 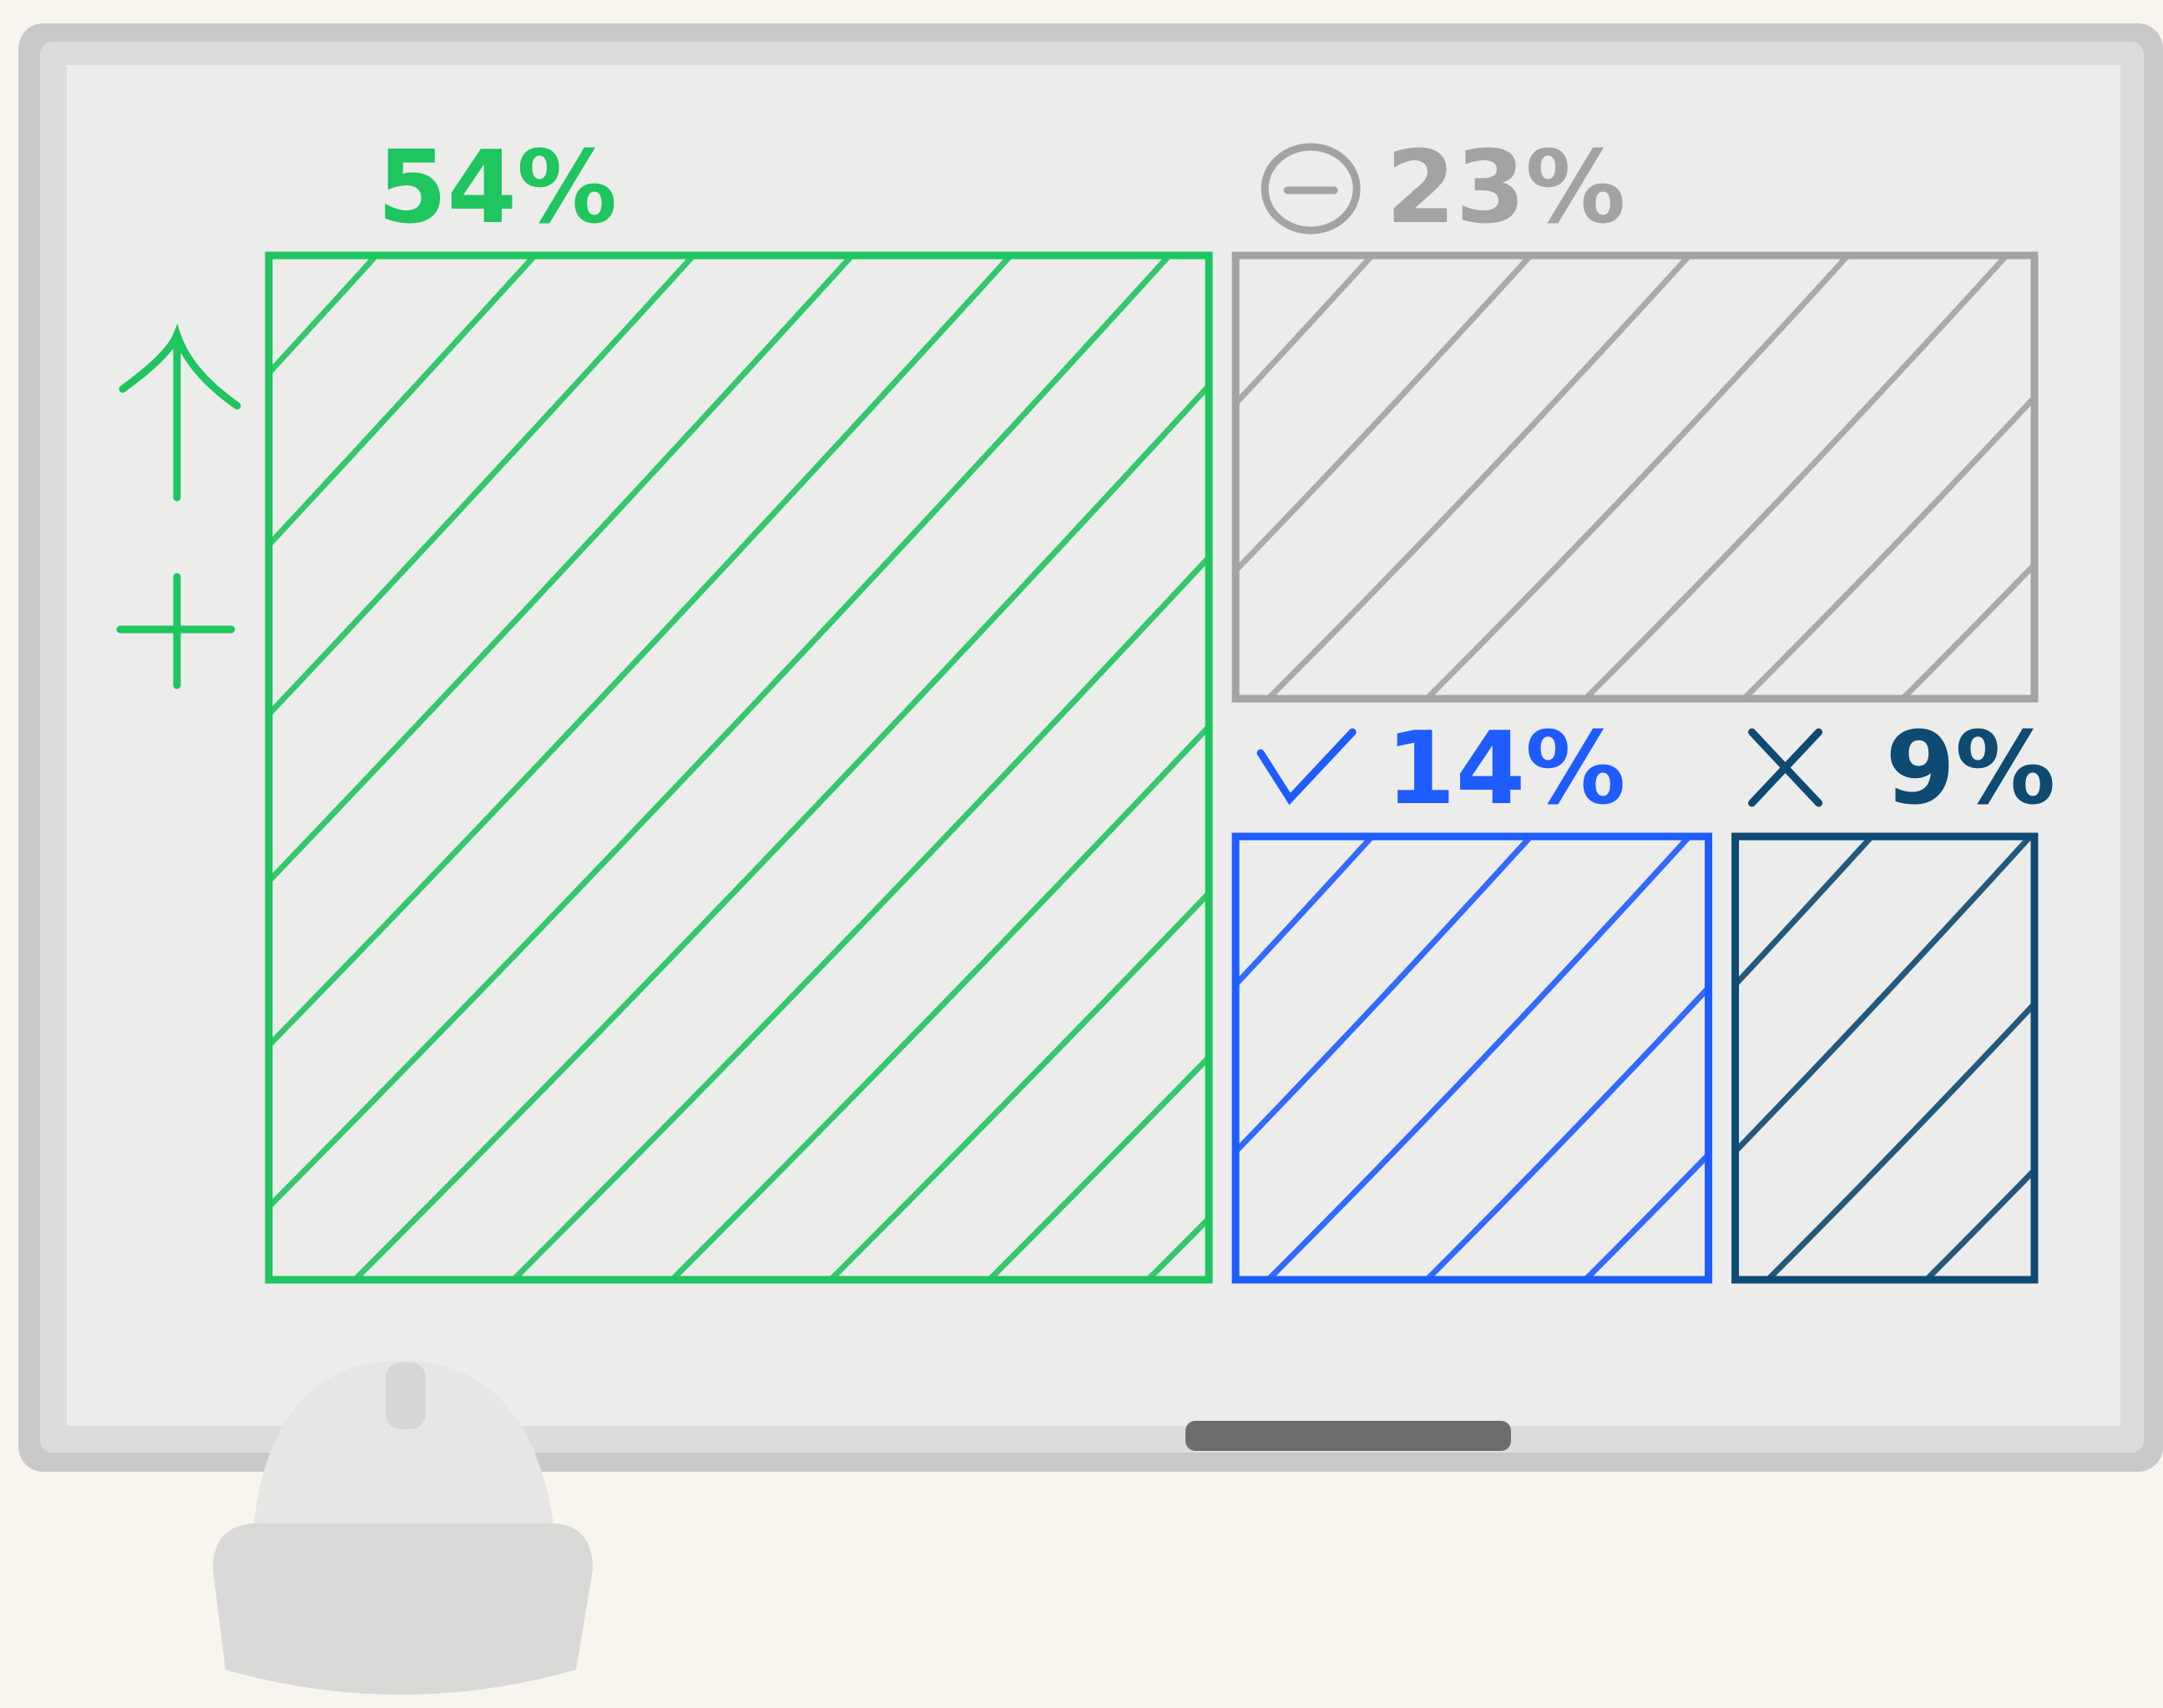 I want to click on helmet, so click(x=403, y=1528).